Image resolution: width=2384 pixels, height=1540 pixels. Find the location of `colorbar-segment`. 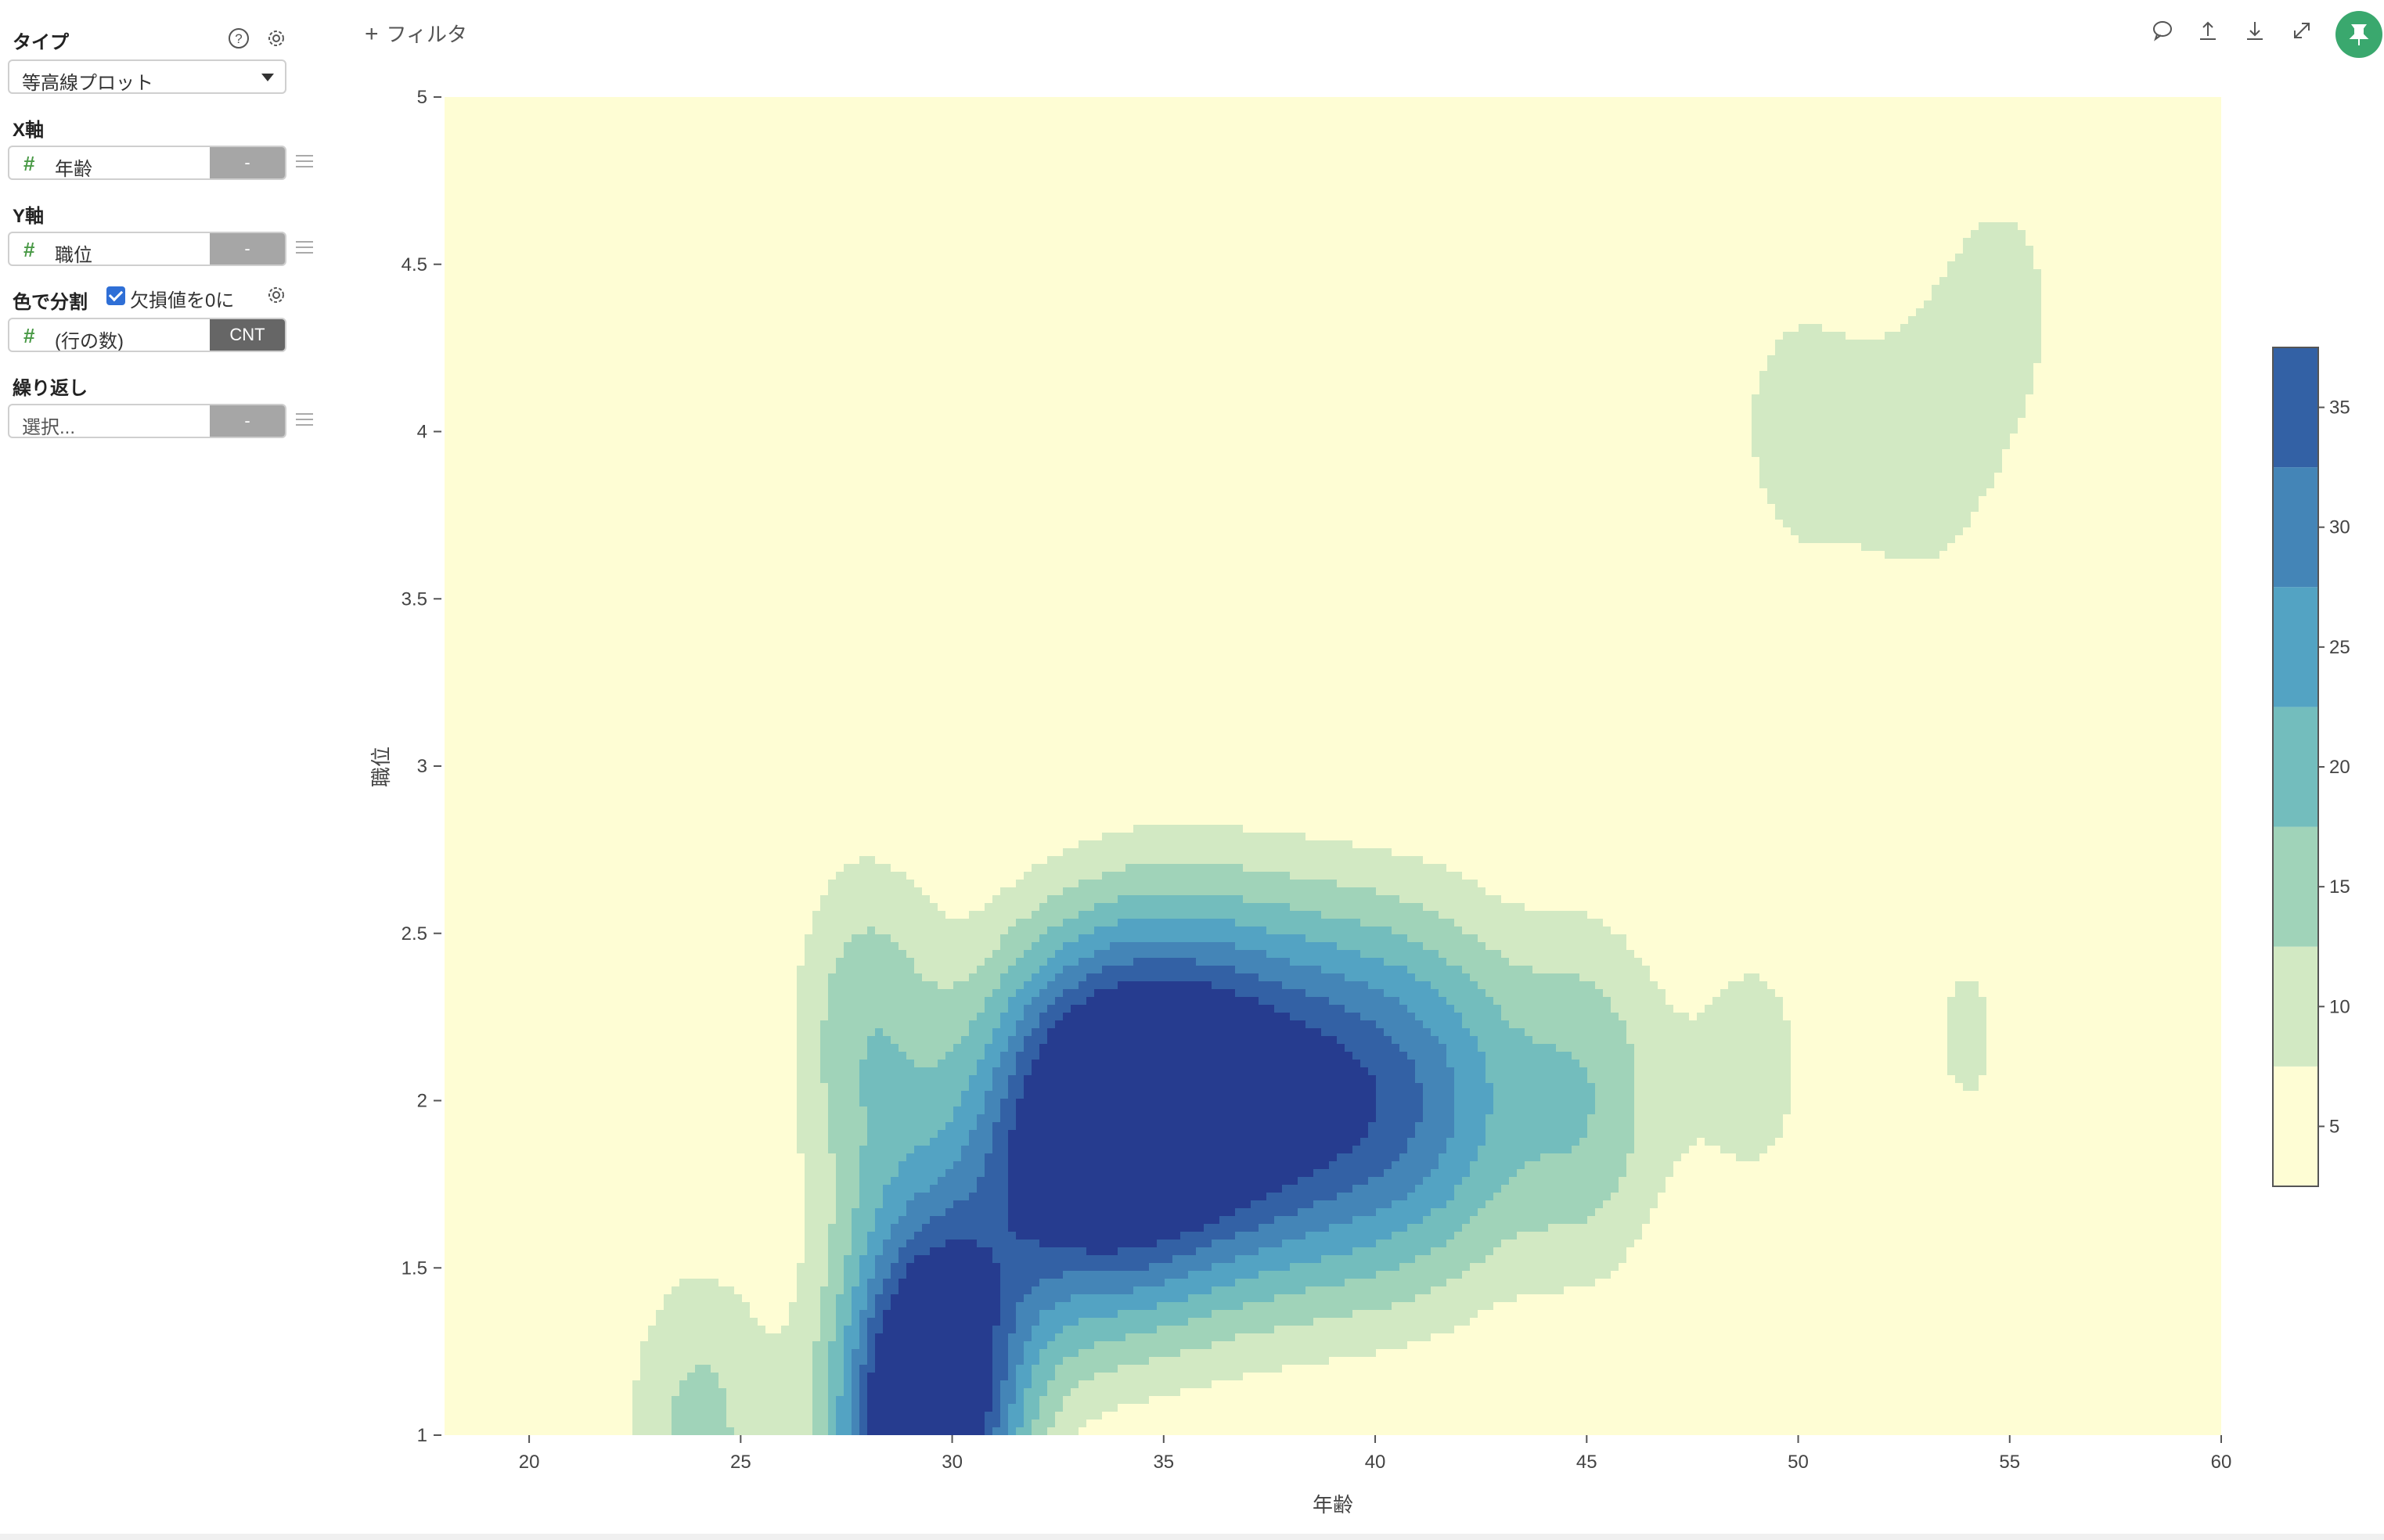

colorbar-segment is located at coordinates (2295, 527).